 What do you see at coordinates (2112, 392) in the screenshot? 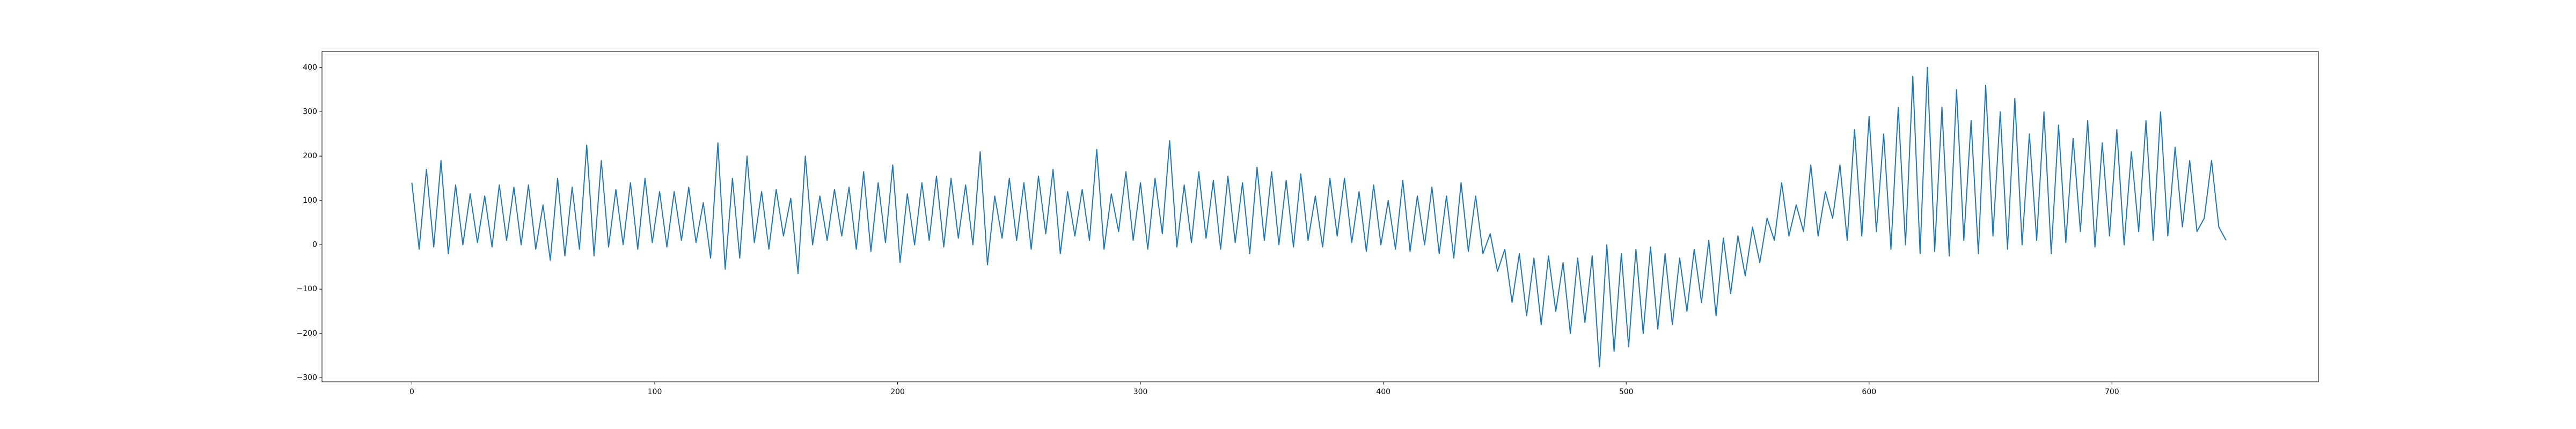
I see `x-tick-label: 700` at bounding box center [2112, 392].